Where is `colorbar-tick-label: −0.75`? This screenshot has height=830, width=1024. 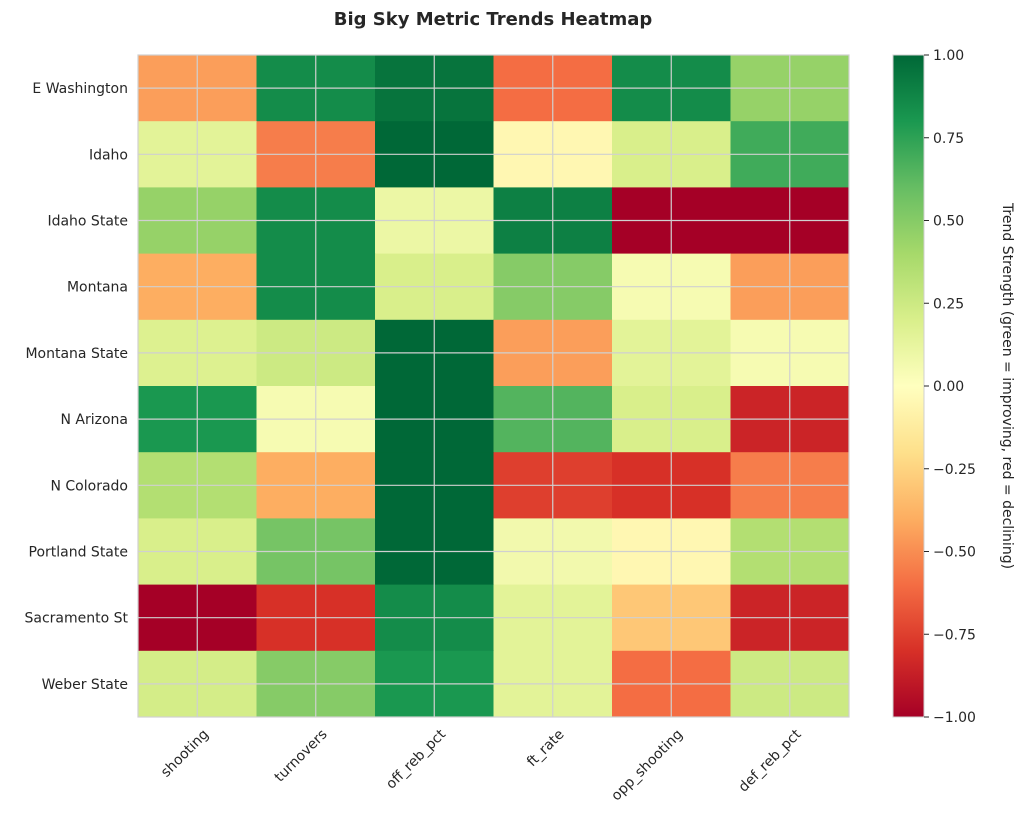 colorbar-tick-label: −0.75 is located at coordinates (954, 635).